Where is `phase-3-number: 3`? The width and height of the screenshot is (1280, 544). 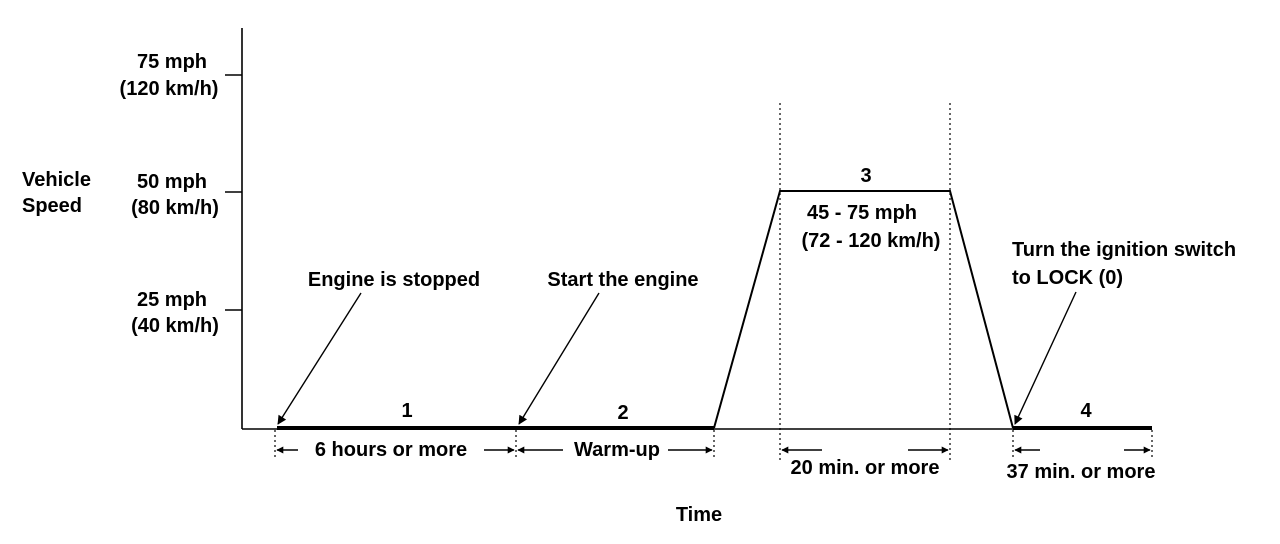
phase-3-number: 3 is located at coordinates (865, 176).